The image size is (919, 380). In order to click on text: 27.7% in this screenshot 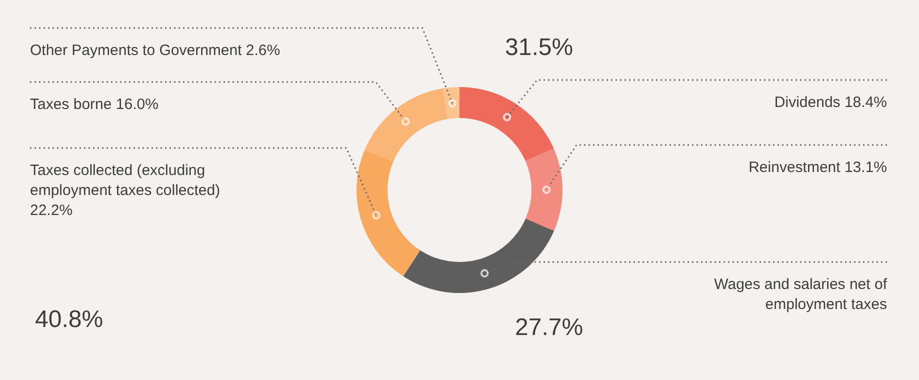, I will do `click(549, 327)`.